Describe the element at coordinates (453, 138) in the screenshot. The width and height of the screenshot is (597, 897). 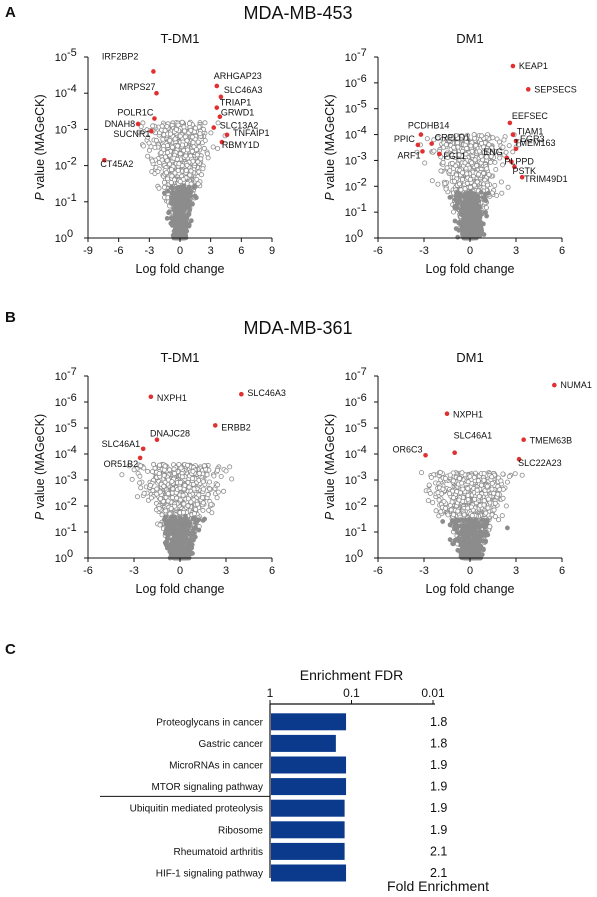
I see `gene-label: CRELD1` at that location.